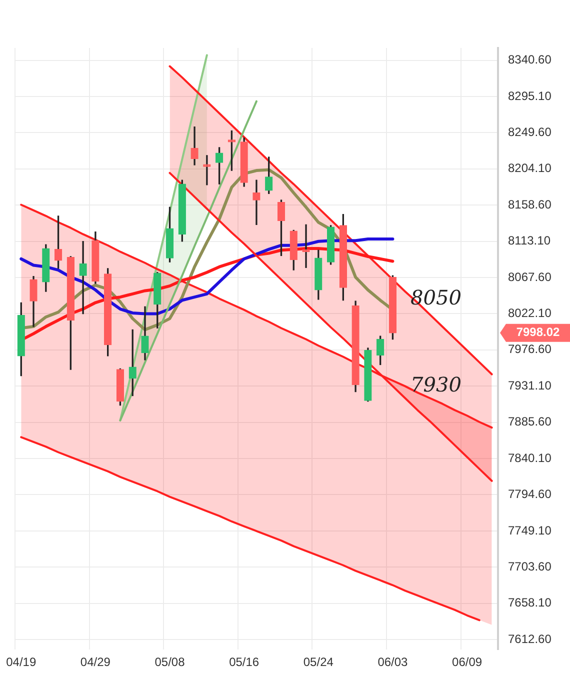  What do you see at coordinates (318, 662) in the screenshot?
I see `x-tick-label: 05/24` at bounding box center [318, 662].